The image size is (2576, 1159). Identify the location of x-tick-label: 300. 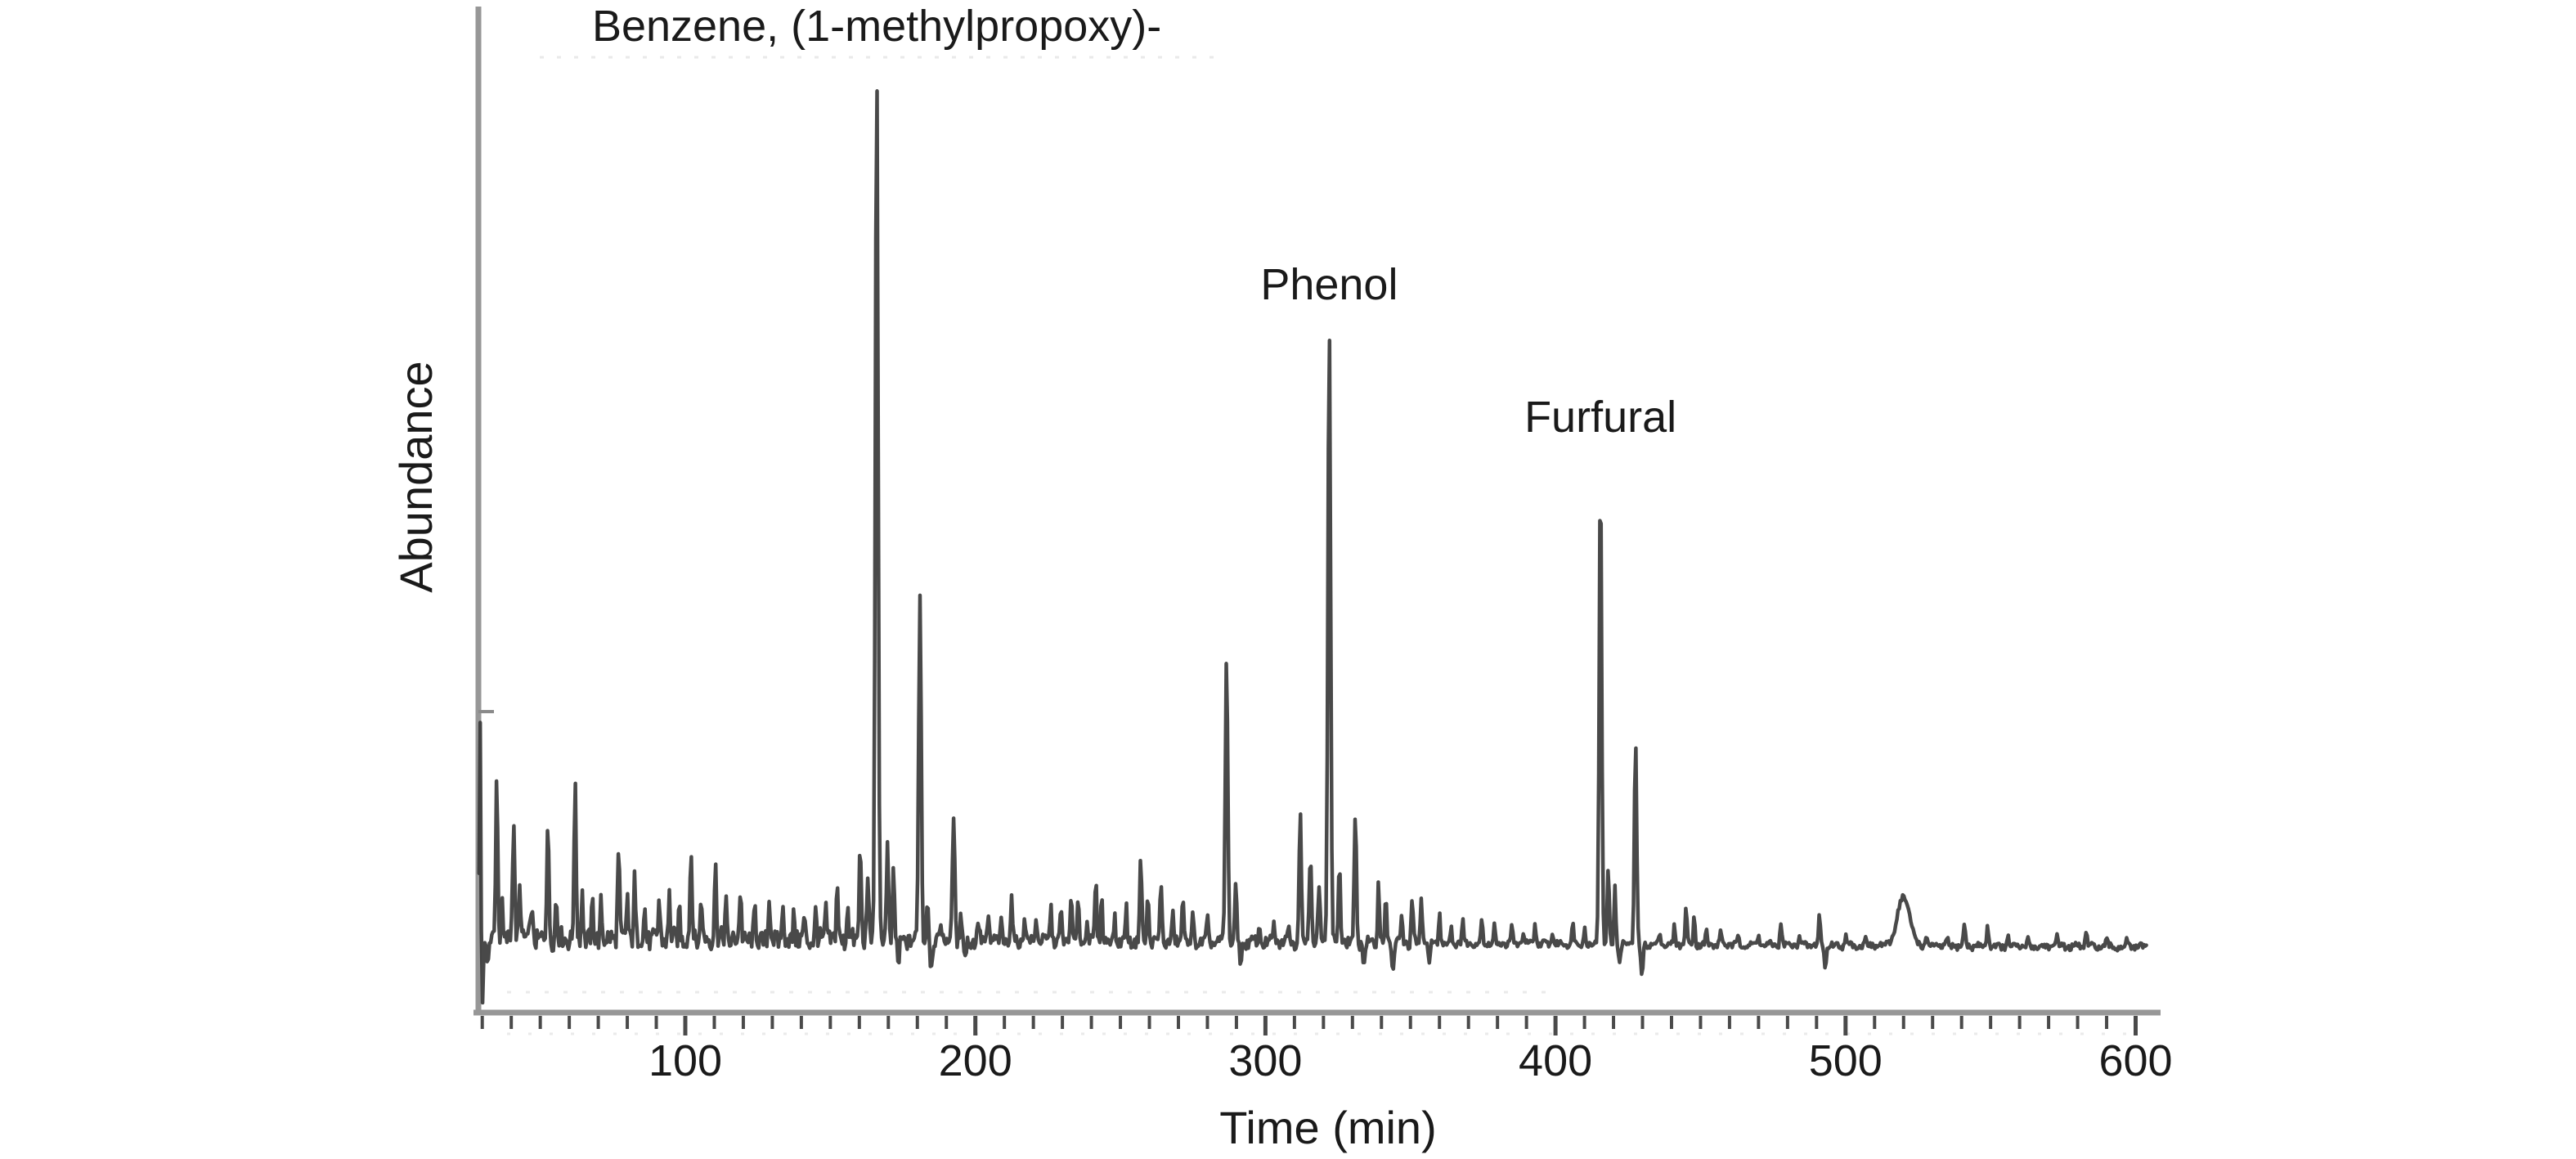
(1265, 1060).